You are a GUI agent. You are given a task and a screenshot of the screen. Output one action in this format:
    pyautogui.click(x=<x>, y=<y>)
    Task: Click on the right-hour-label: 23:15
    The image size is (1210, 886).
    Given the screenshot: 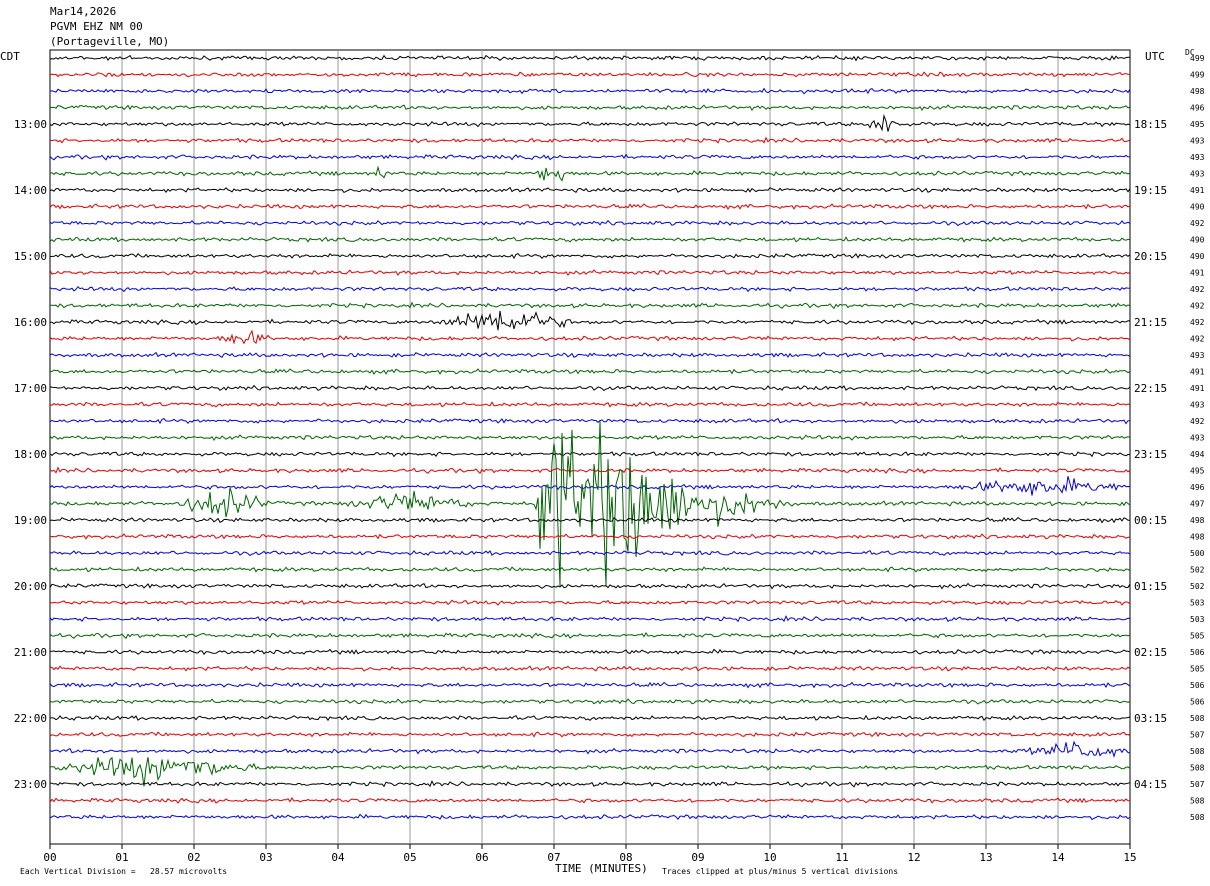 What is the action you would take?
    pyautogui.click(x=1150, y=454)
    